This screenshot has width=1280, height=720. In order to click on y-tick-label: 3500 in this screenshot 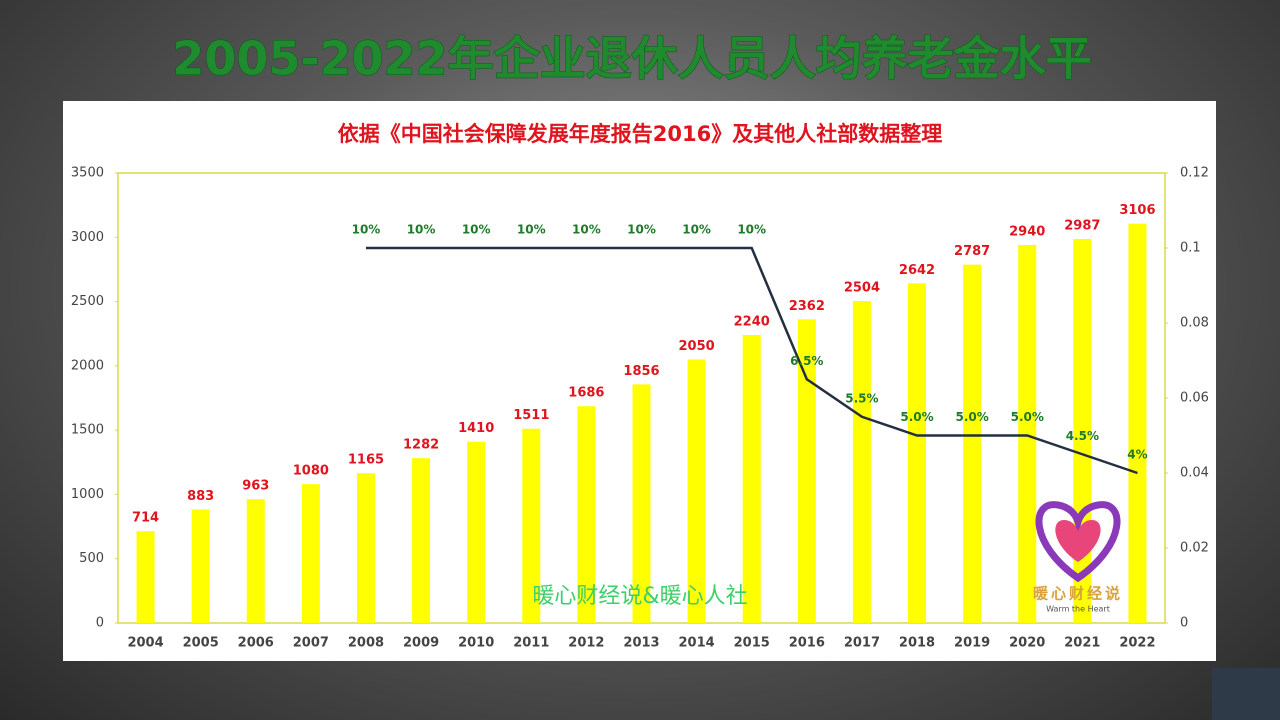, I will do `click(87, 173)`.